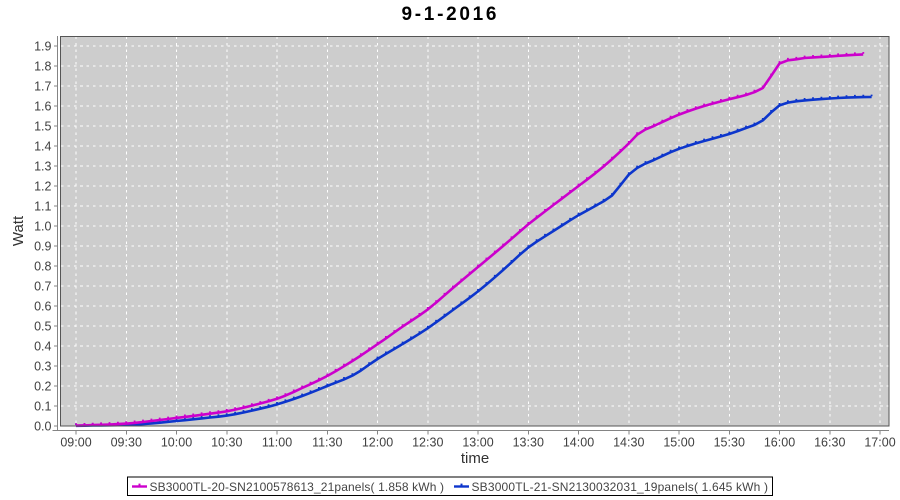 The image size is (900, 500). What do you see at coordinates (42, 146) in the screenshot?
I see `svg-text: 1.4` at bounding box center [42, 146].